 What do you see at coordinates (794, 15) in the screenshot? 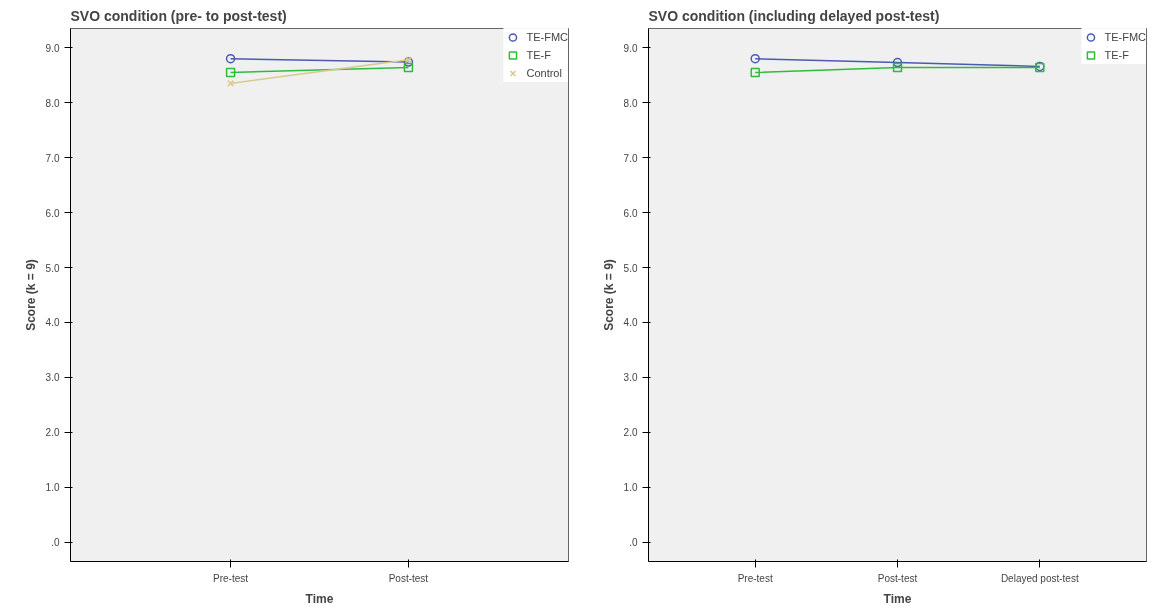
I see `chart-title: SVO condition (including delayed post-test)` at bounding box center [794, 15].